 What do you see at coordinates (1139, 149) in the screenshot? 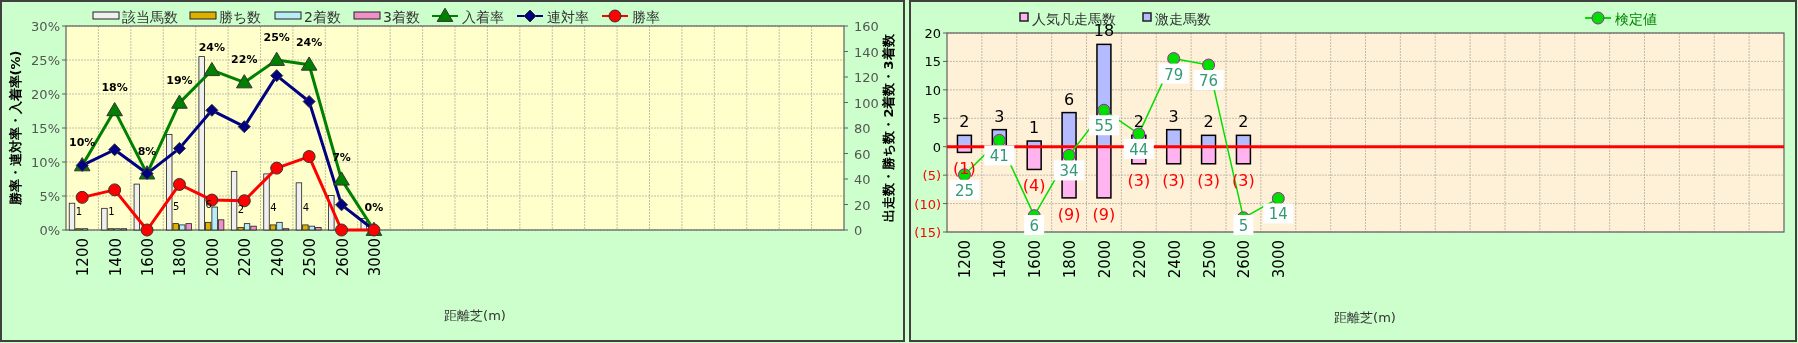
I see `data-label: 44` at bounding box center [1139, 149].